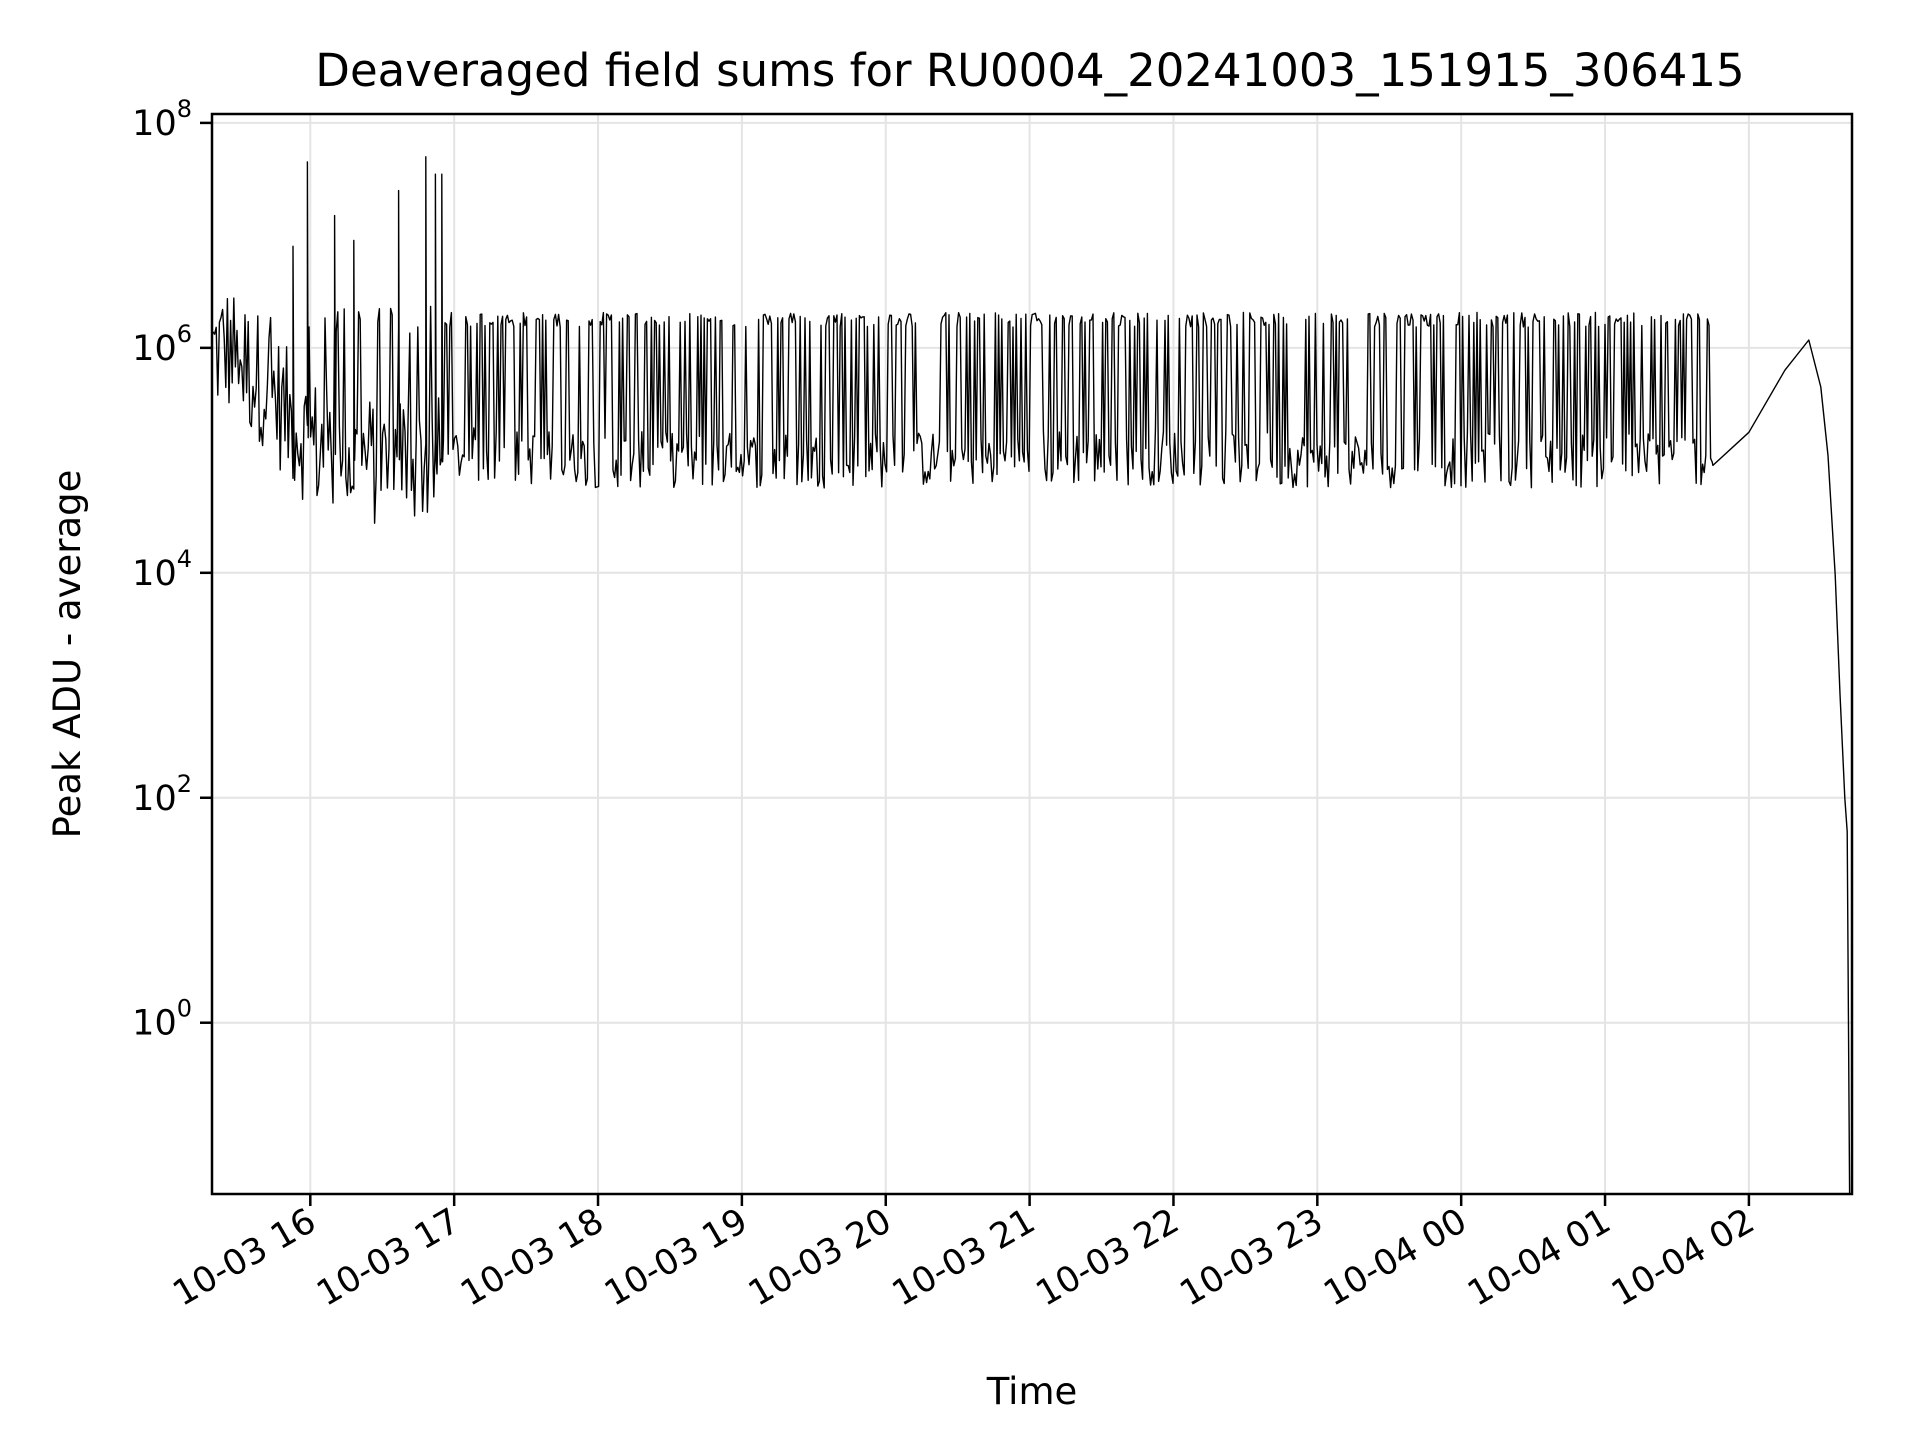  I want to click on y-axis-label: Peak ADU - average, so click(67, 654).